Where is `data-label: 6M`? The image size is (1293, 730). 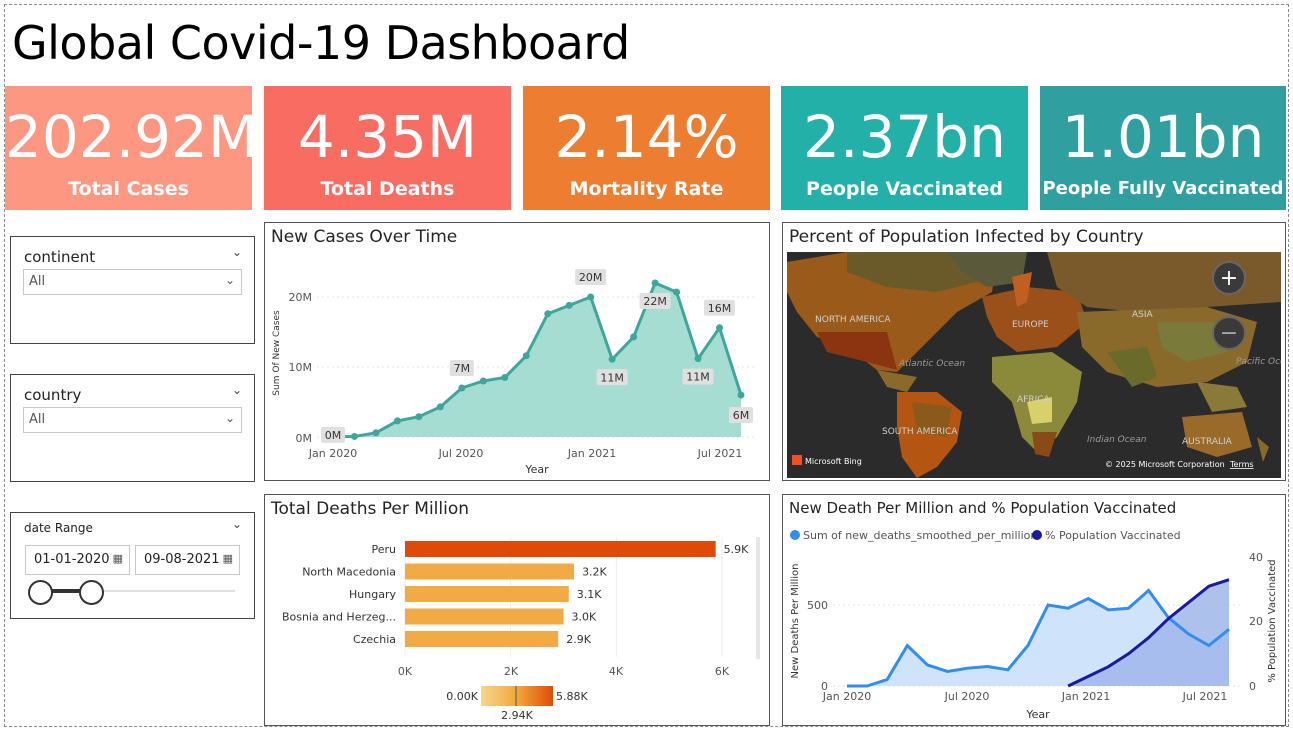
data-label: 6M is located at coordinates (741, 415).